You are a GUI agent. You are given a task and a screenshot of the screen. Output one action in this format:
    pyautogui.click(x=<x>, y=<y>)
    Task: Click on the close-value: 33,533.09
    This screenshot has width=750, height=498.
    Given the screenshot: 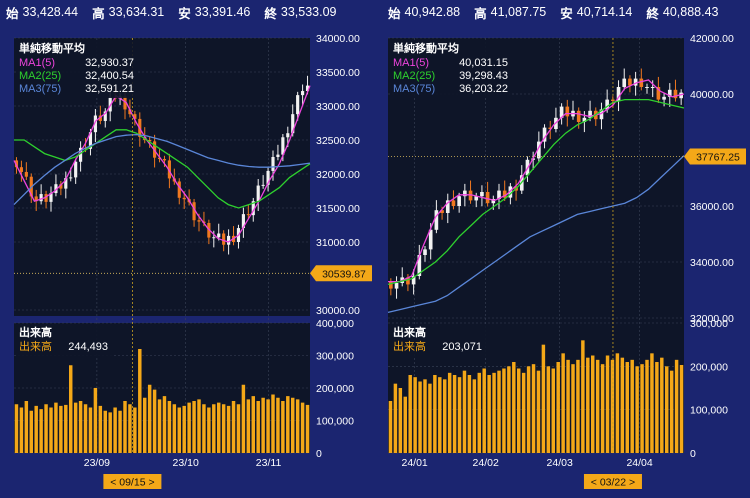 What is the action you would take?
    pyautogui.click(x=308, y=12)
    